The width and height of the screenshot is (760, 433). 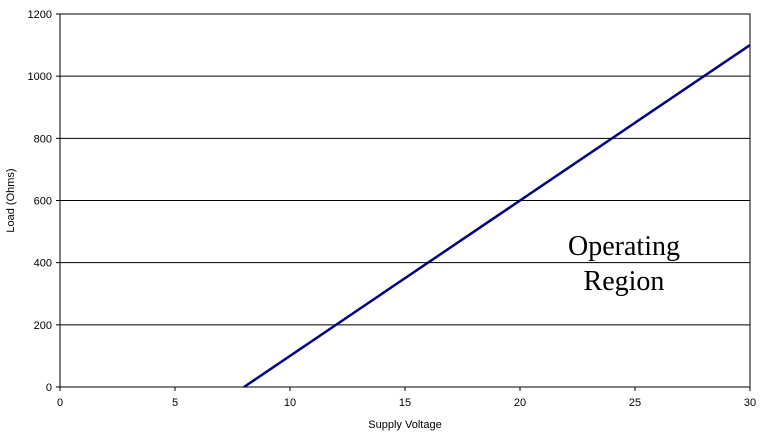 I want to click on x-tick-label-0: 0, so click(x=60, y=403).